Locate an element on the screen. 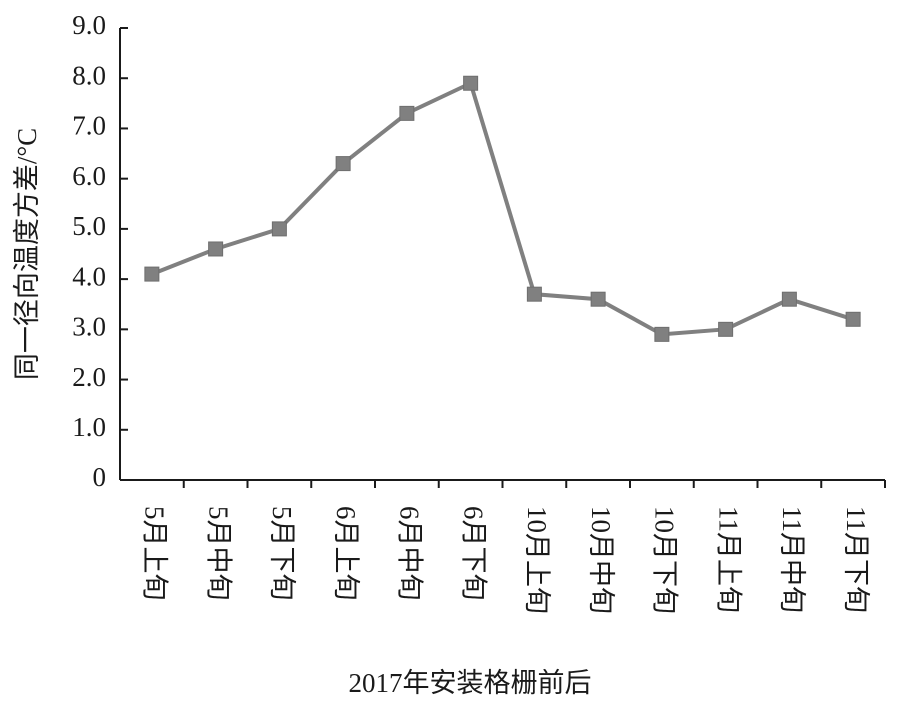 The height and width of the screenshot is (709, 905). x-tick-label: 5月下旬 is located at coordinates (282, 553).